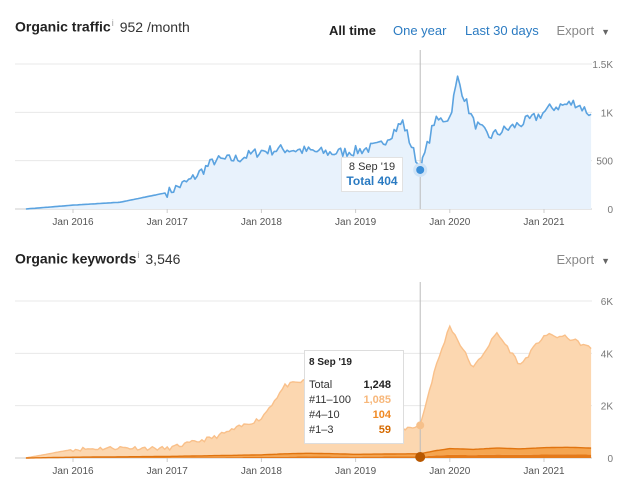 Image resolution: width=626 pixels, height=480 pixels. Describe the element at coordinates (420, 169) in the screenshot. I see `hover-point` at that location.